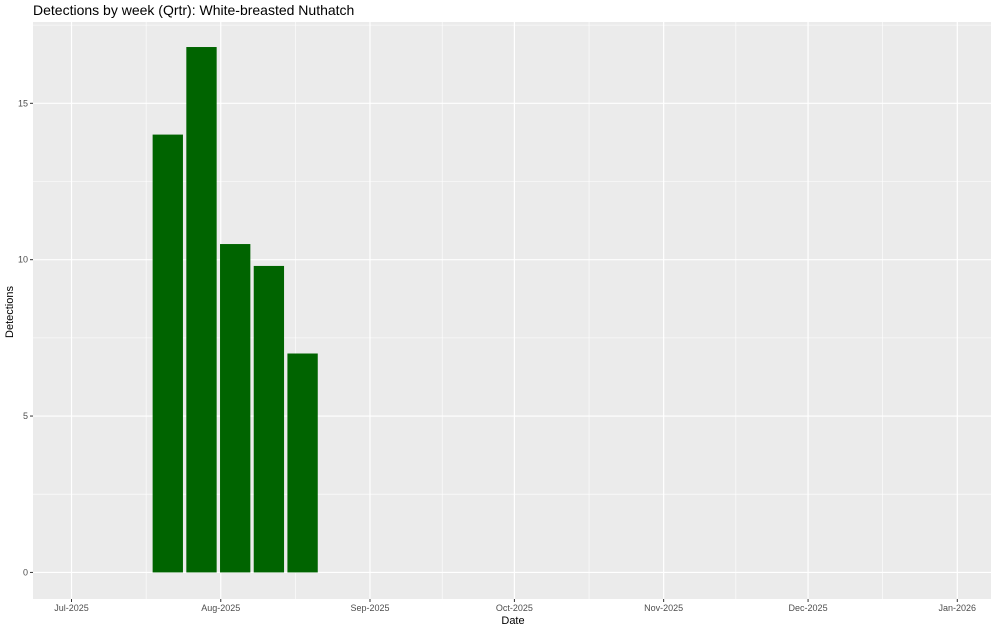 Image resolution: width=1000 pixels, height=632 pixels. Describe the element at coordinates (808, 608) in the screenshot. I see `x-tick-label: Dec-2025` at that location.